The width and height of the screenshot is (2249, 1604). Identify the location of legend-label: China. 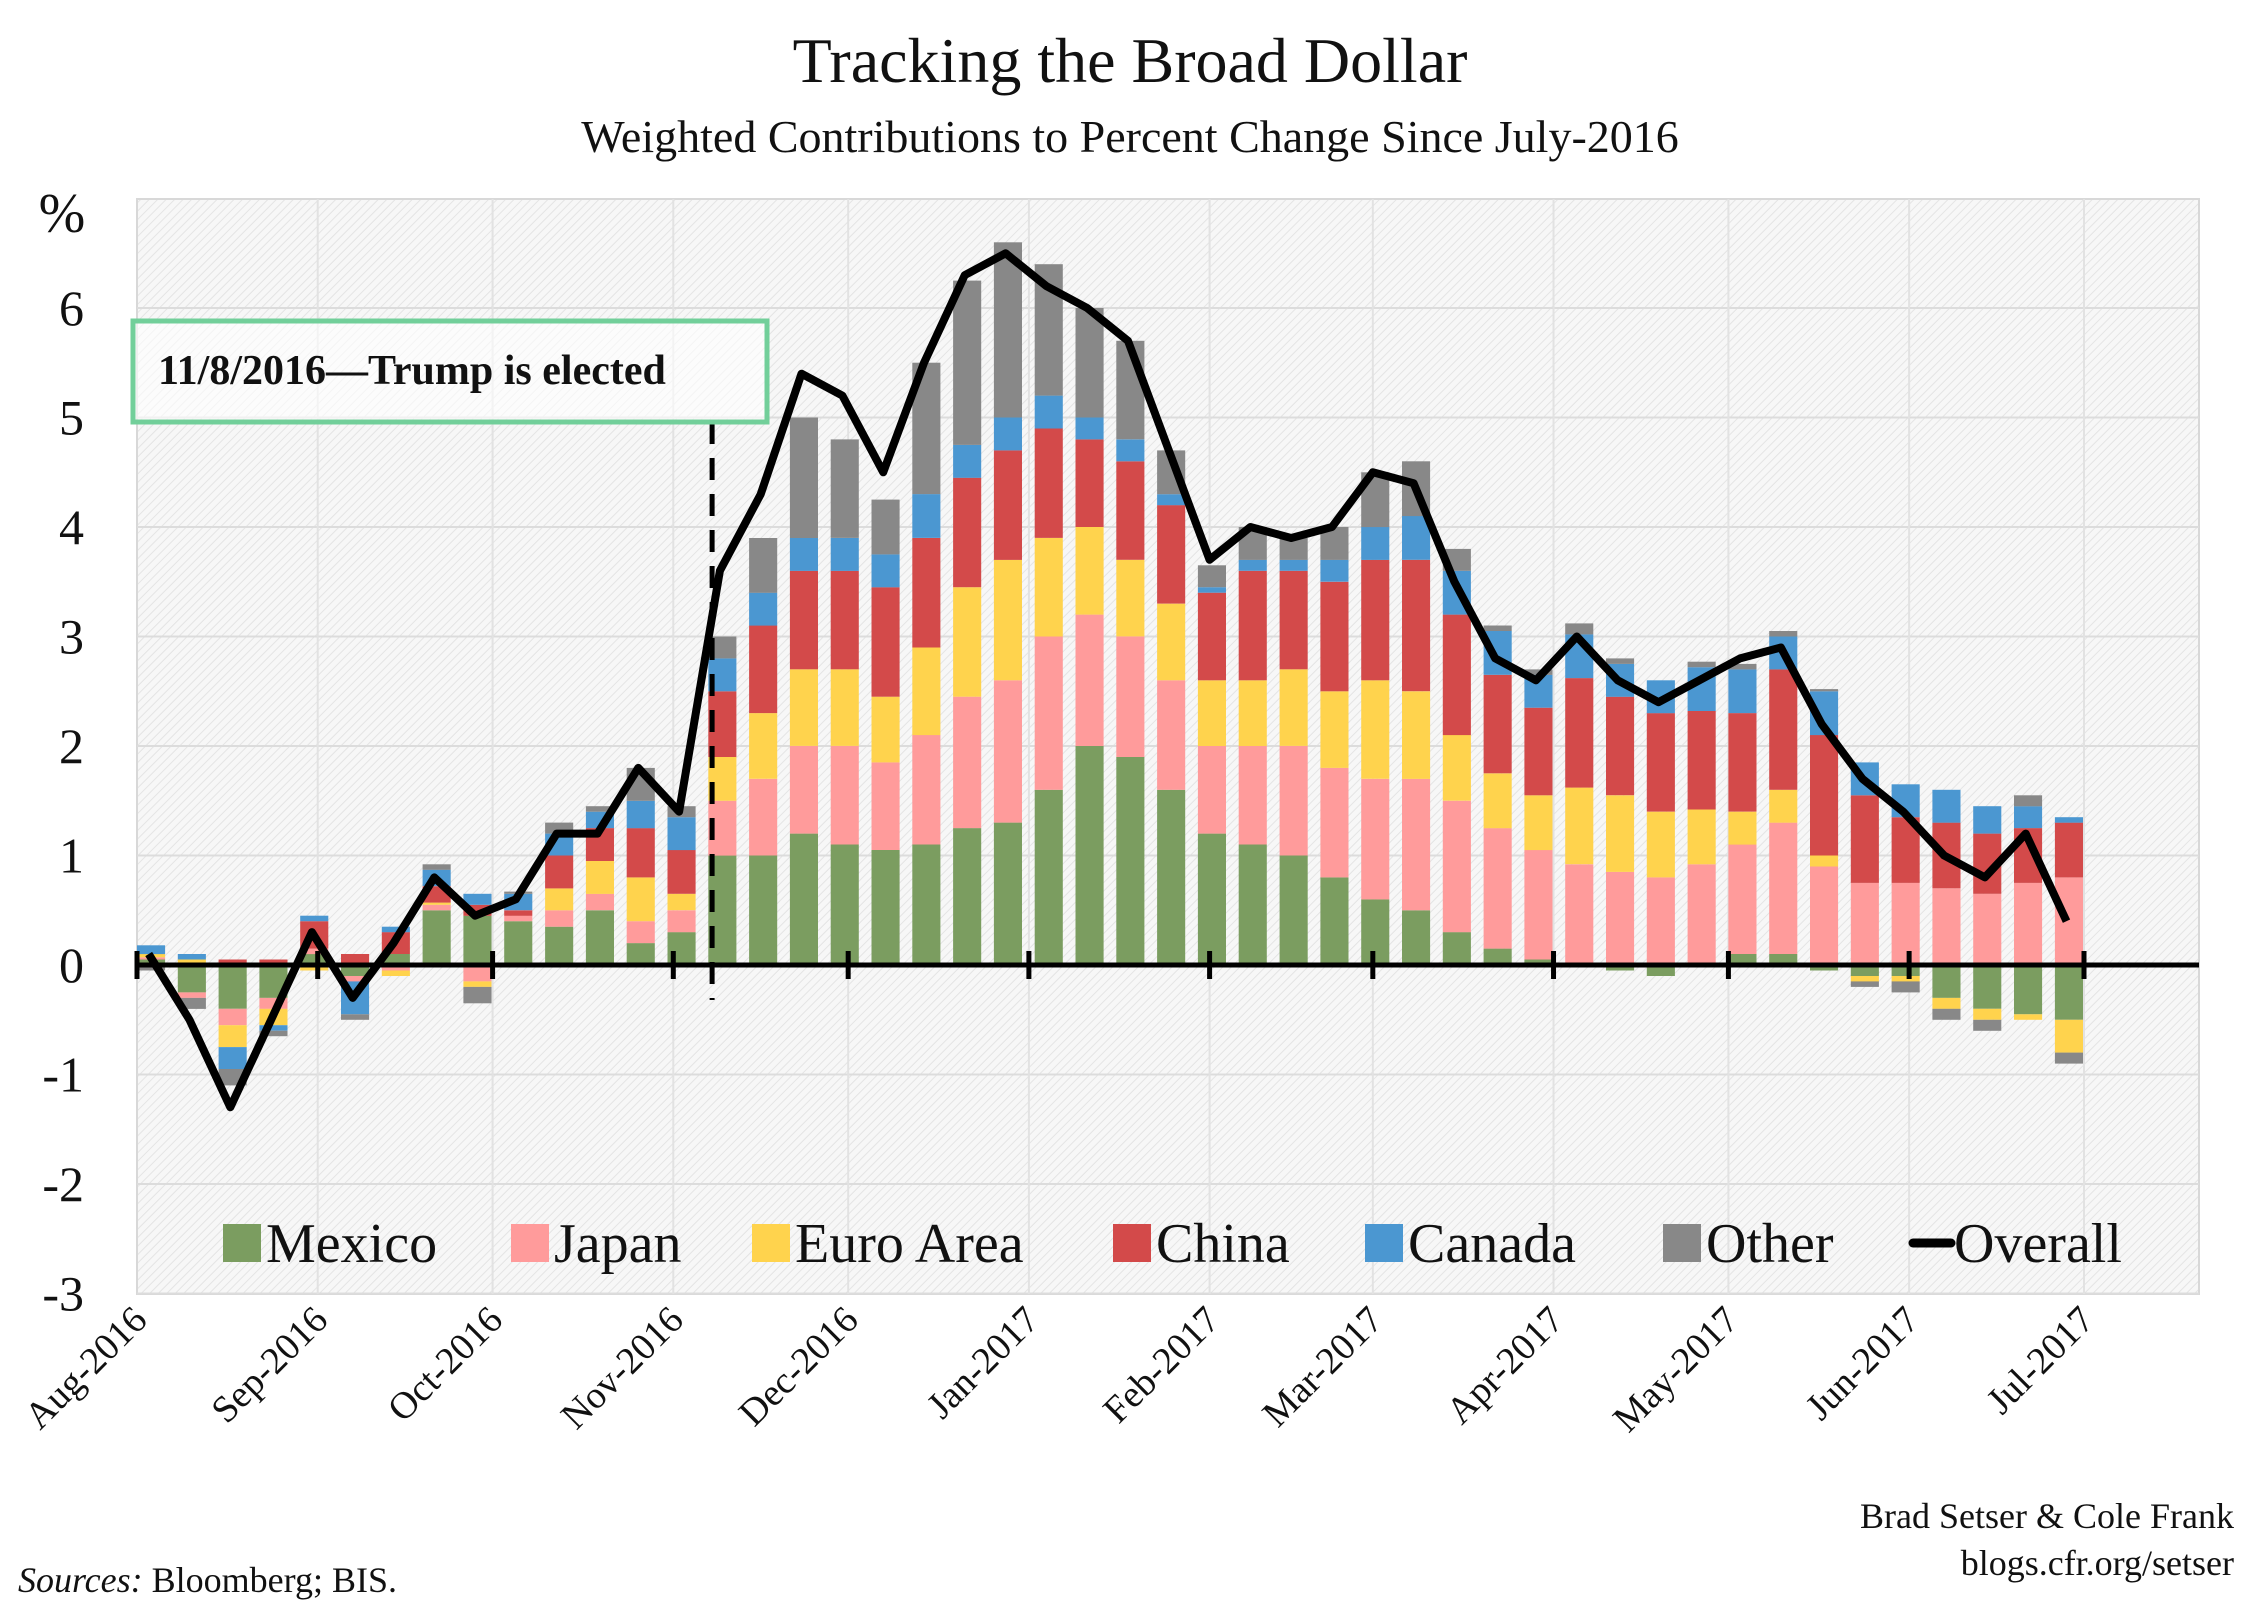
(1223, 1244).